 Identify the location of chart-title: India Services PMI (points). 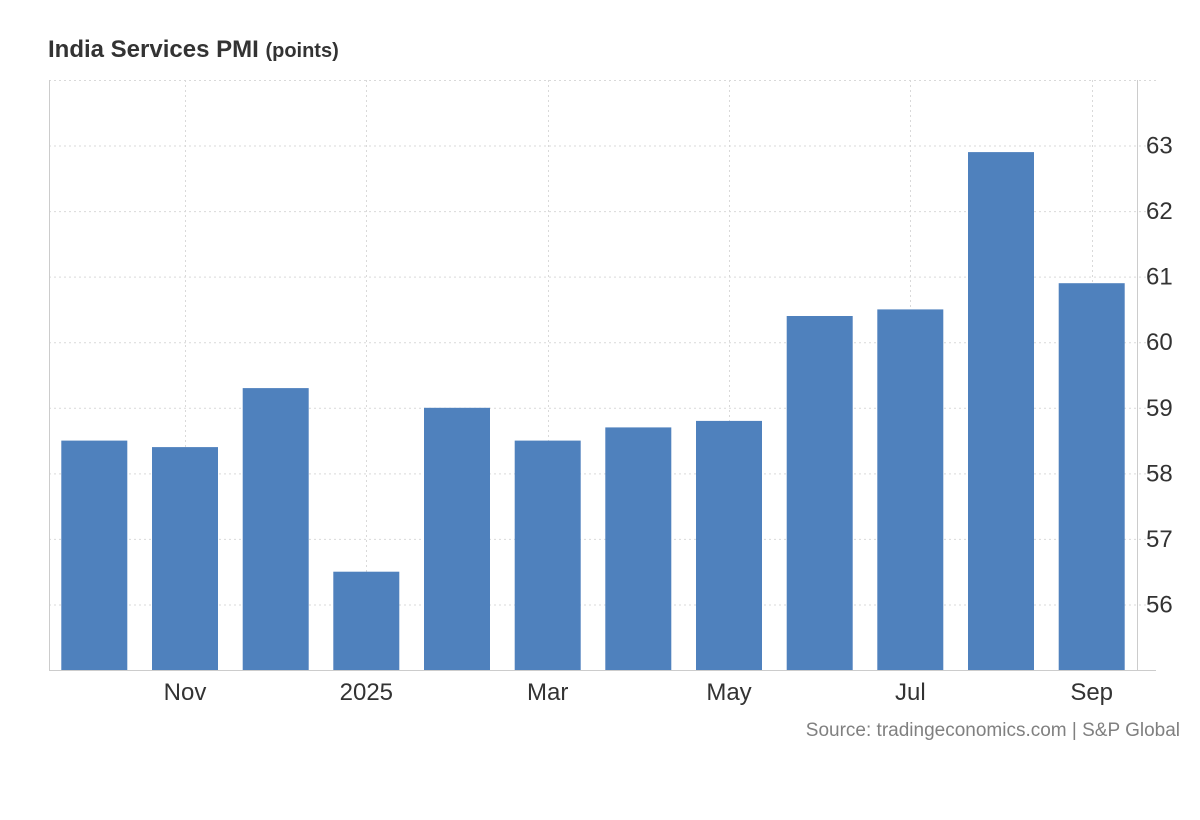
(193, 50).